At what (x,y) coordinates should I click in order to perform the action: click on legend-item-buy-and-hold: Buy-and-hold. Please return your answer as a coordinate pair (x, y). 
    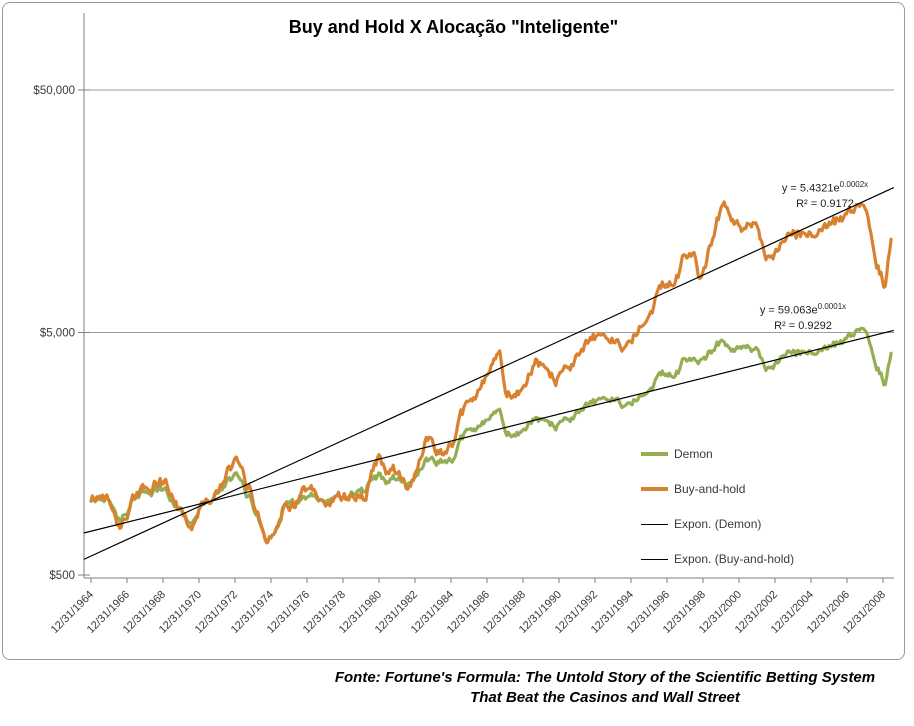
    Looking at the image, I should click on (717, 489).